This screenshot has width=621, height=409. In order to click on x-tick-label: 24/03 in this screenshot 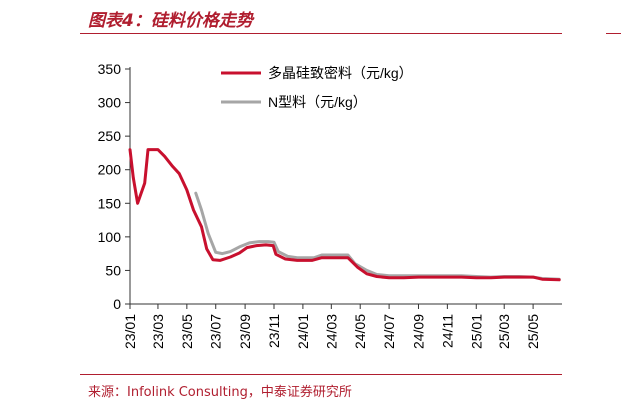, I will do `click(331, 331)`.